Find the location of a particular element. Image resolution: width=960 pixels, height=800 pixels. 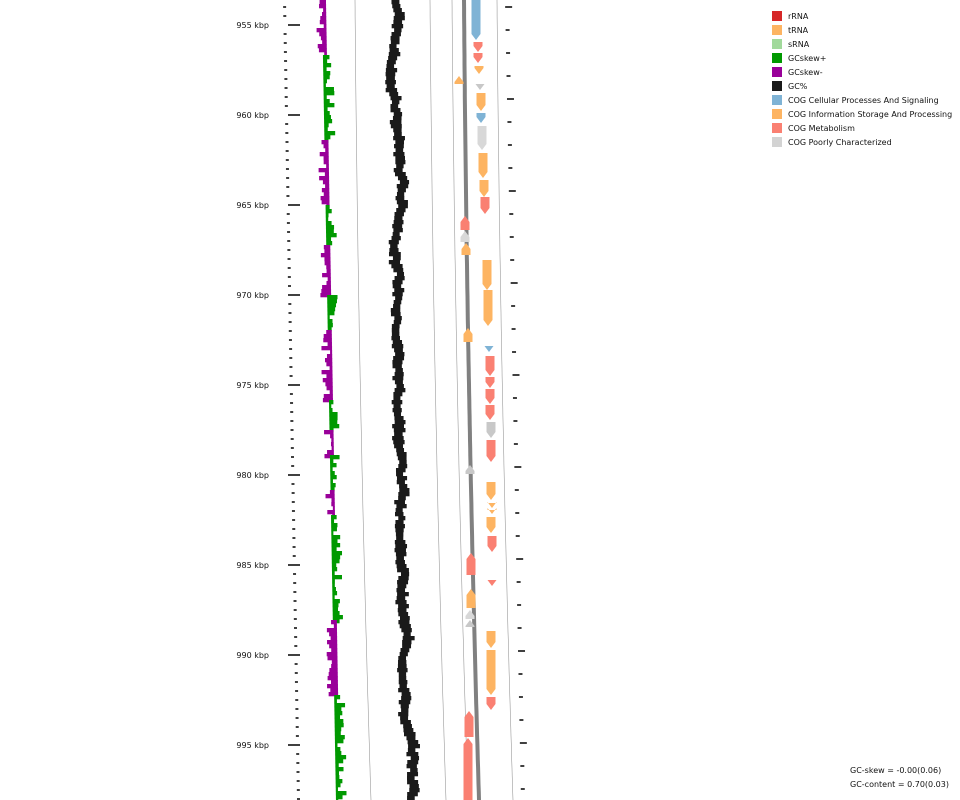

legend-label: COG Metabolism is located at coordinates (821, 128).